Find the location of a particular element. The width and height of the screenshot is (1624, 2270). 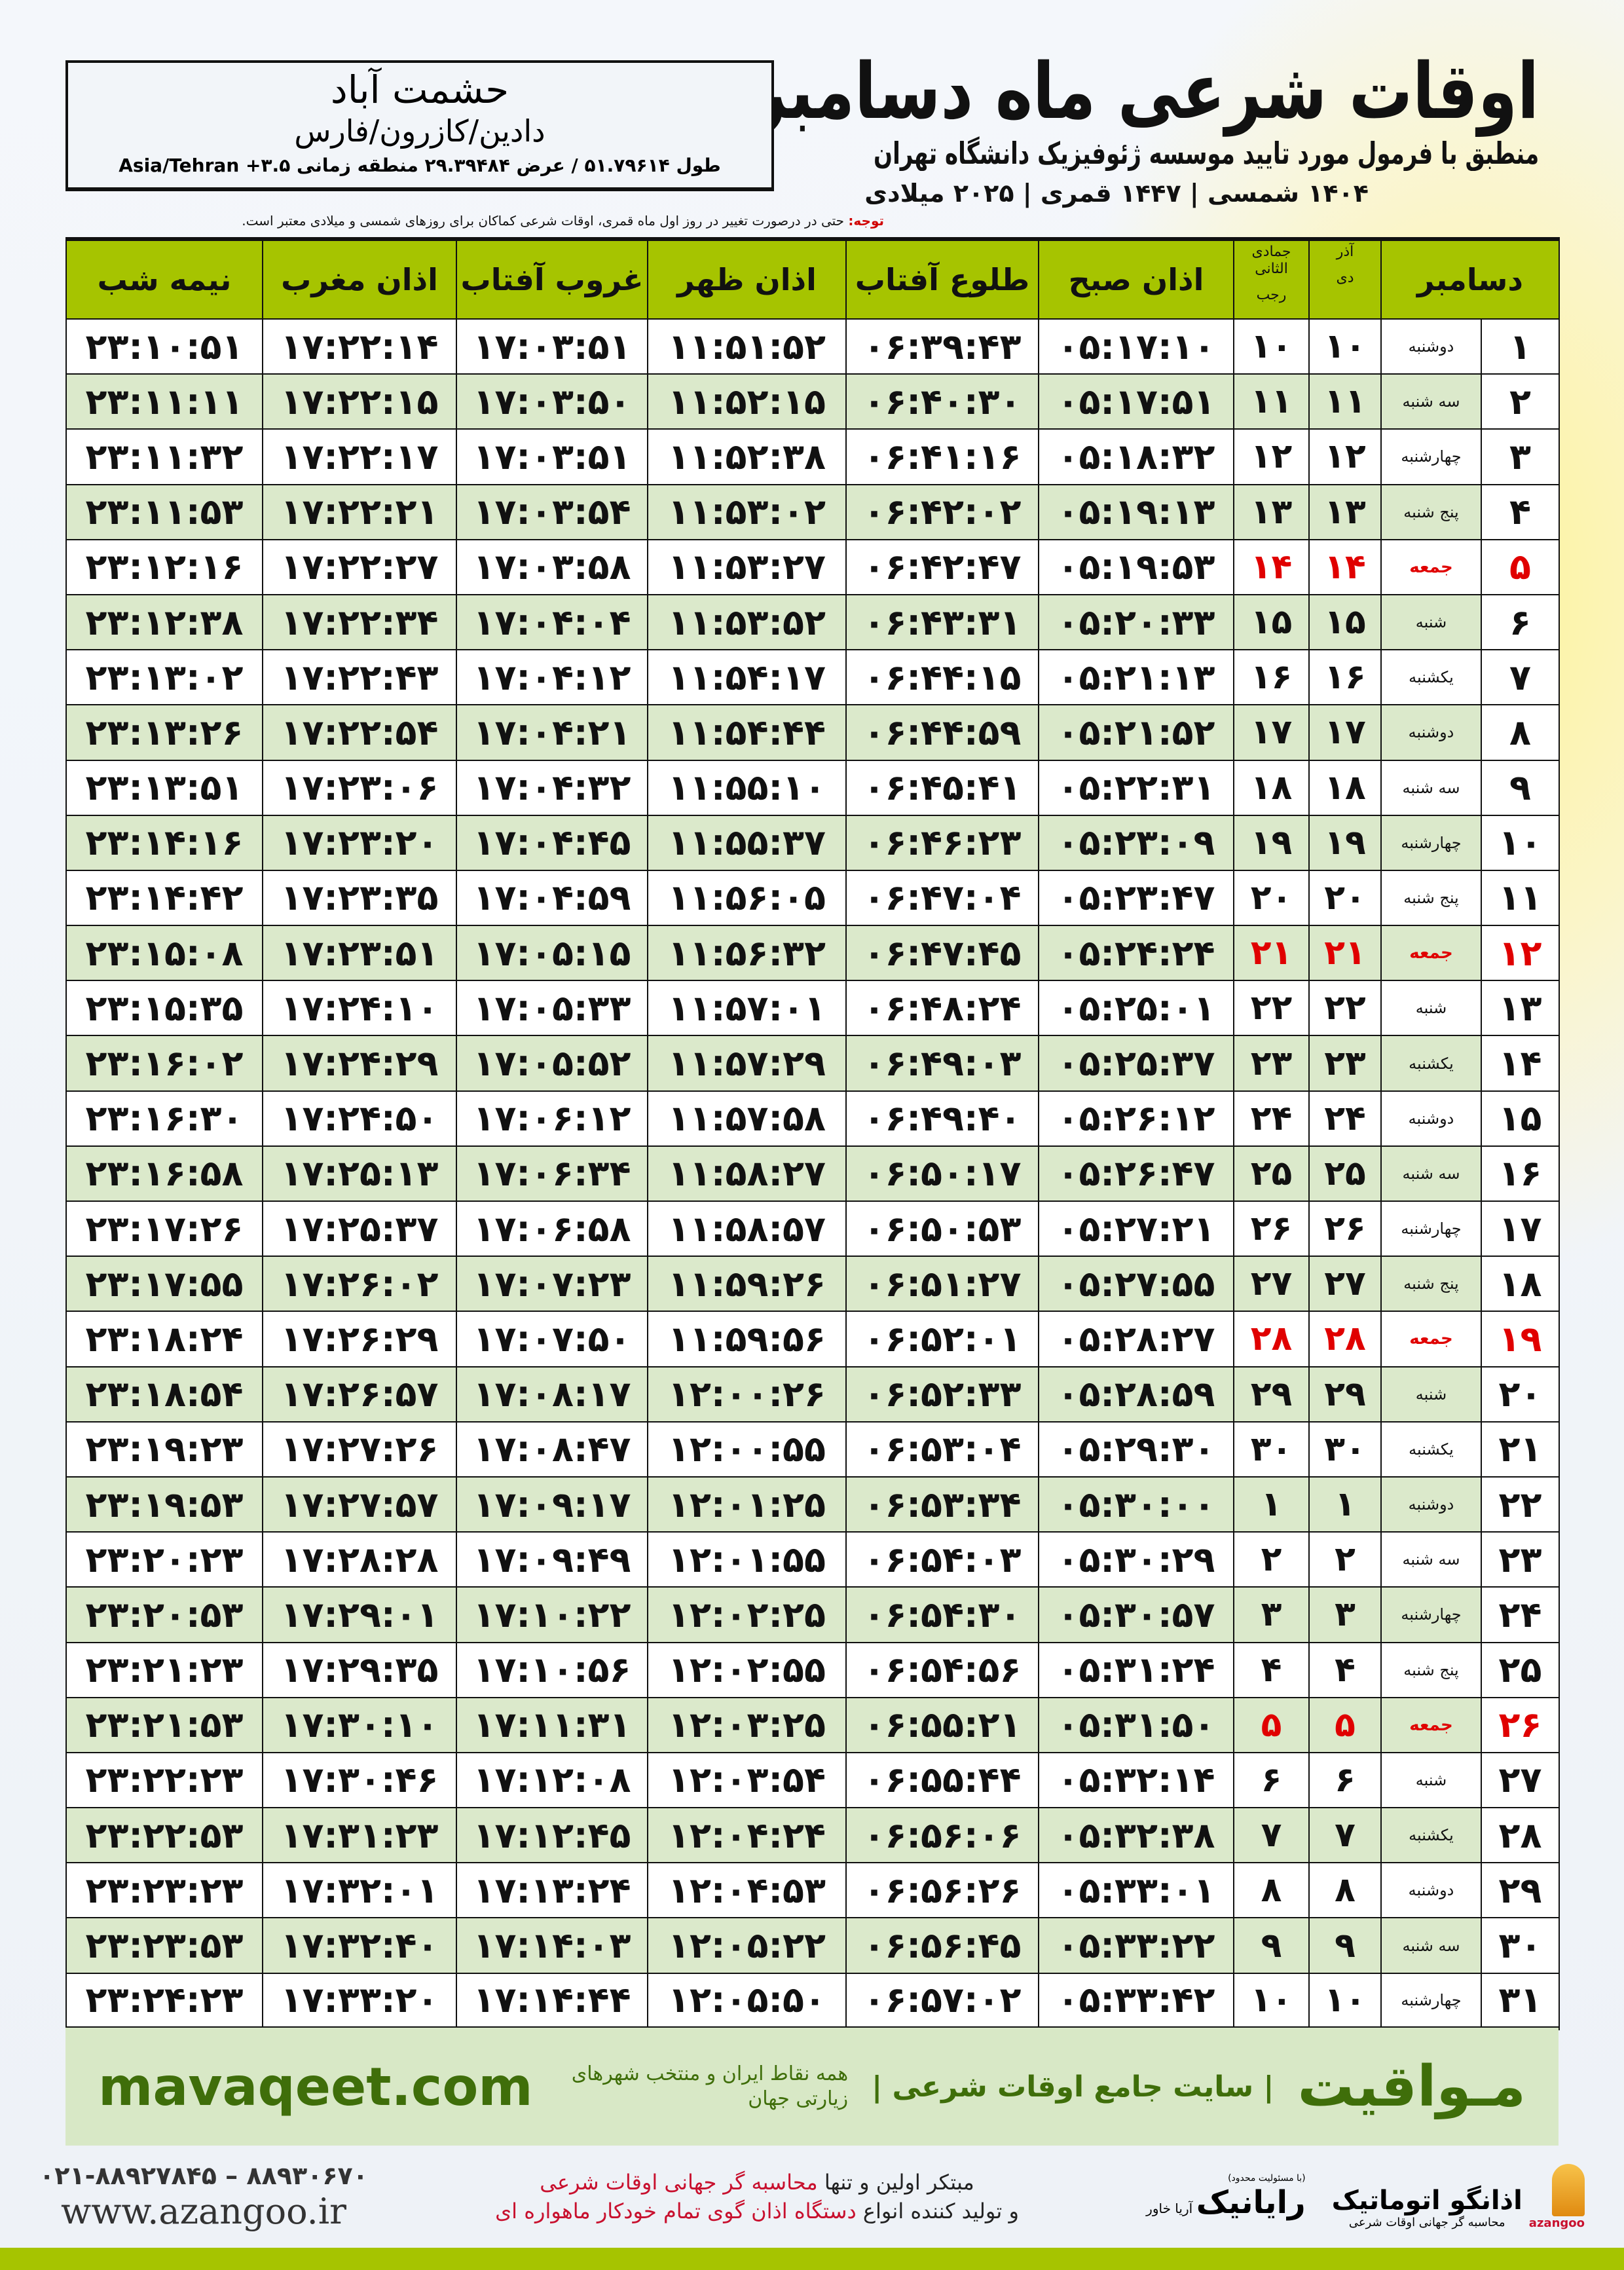

dhuhr-time: ۱۱:۵۴:۱۷ is located at coordinates (747, 677).